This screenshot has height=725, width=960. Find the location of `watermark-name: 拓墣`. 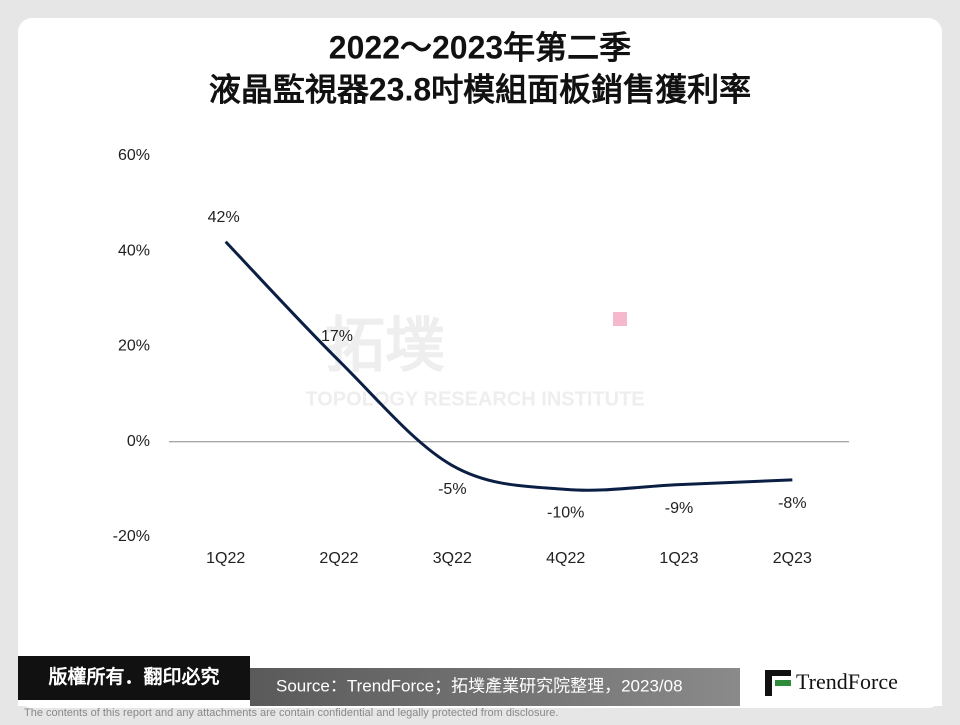

watermark-name: 拓墣 is located at coordinates (385, 345).